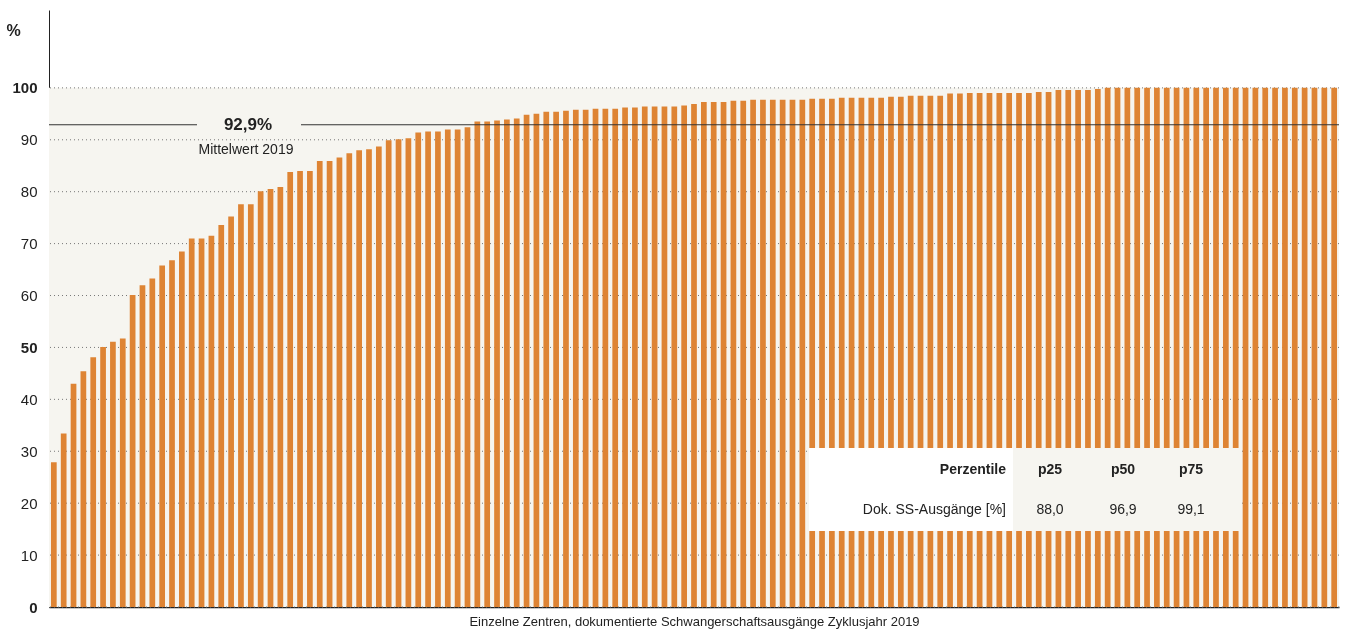 This screenshot has height=643, width=1349. What do you see at coordinates (29, 399) in the screenshot?
I see `y-tick-label: 40` at bounding box center [29, 399].